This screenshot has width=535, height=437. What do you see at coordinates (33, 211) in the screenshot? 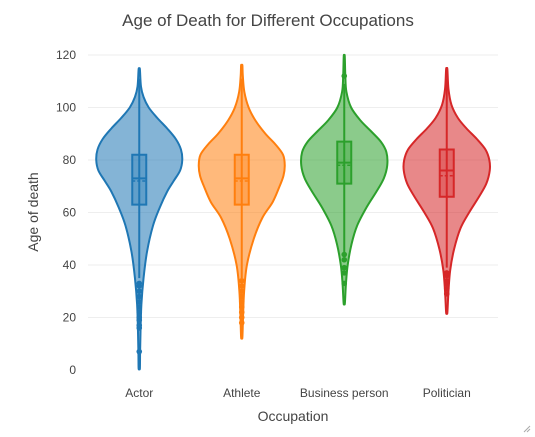
I see `y-axis-title: Age of death` at bounding box center [33, 211].